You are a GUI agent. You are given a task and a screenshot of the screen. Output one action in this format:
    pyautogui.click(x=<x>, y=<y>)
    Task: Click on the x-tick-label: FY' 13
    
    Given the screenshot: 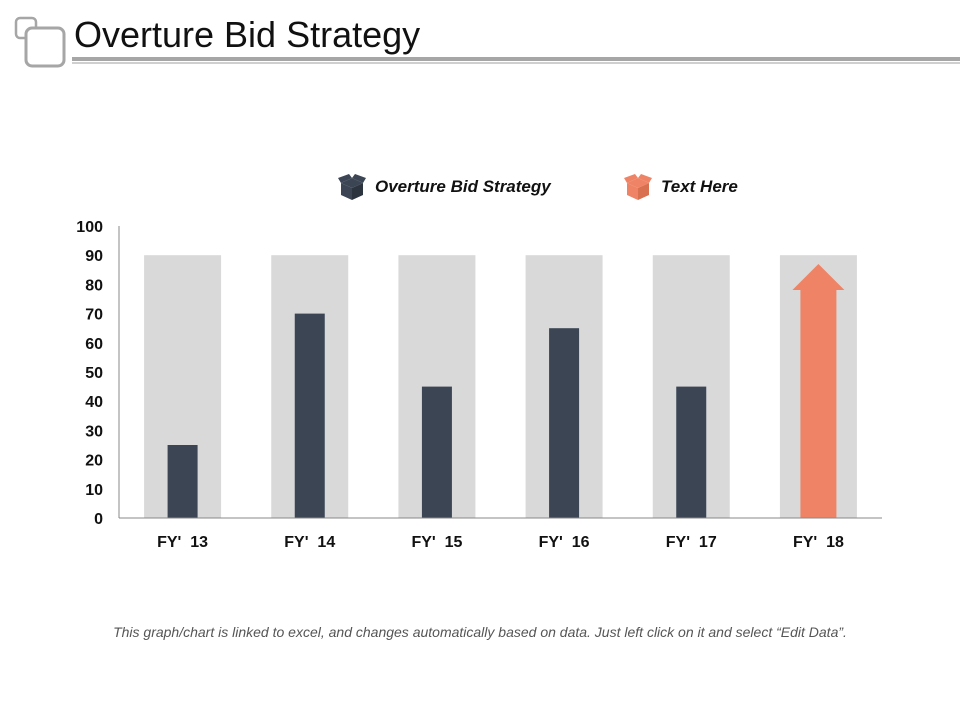 What is the action you would take?
    pyautogui.click(x=182, y=542)
    